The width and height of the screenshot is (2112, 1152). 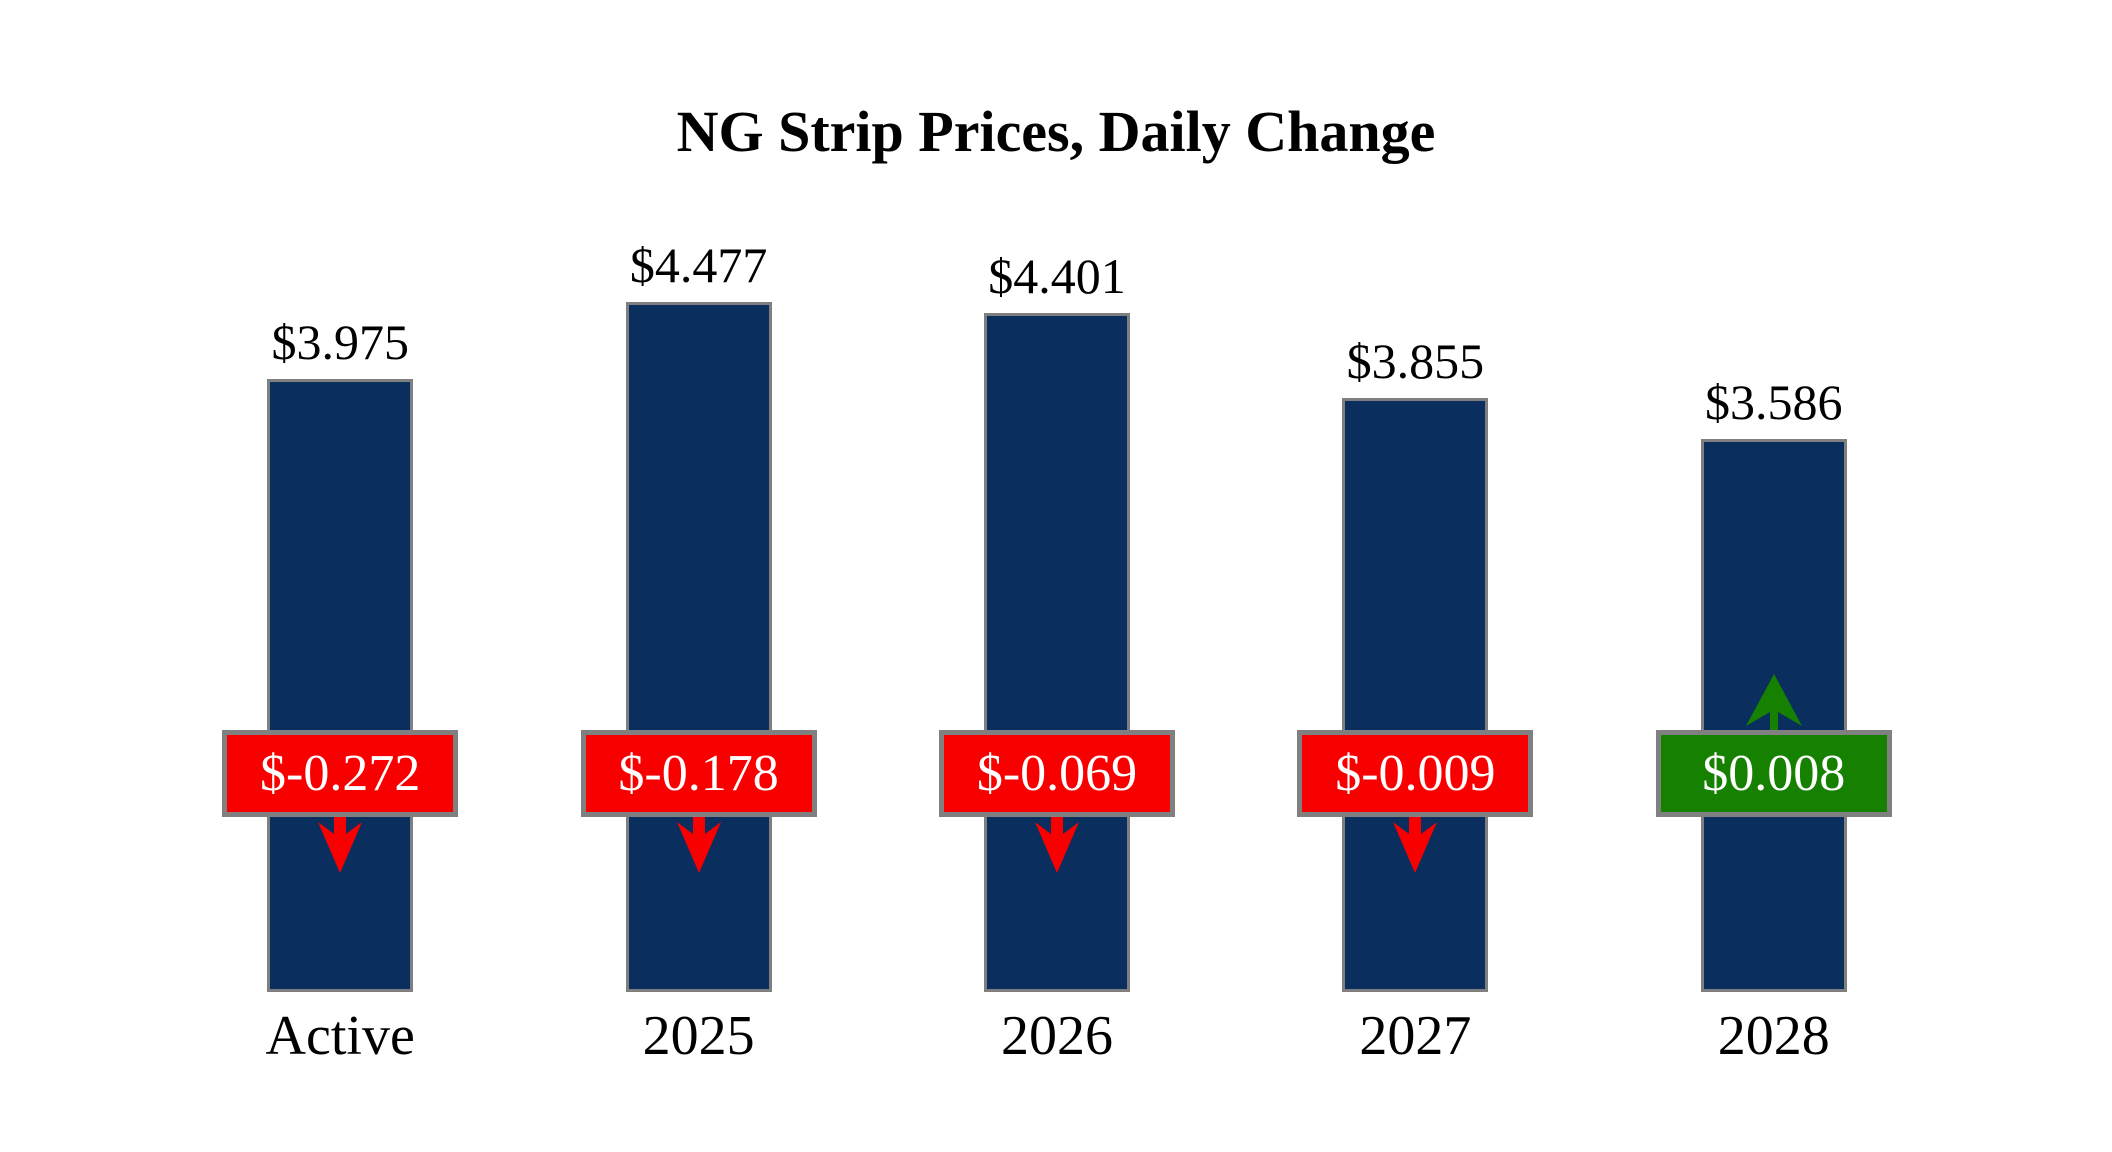 What do you see at coordinates (1056, 1036) in the screenshot?
I see `category-label: 2026` at bounding box center [1056, 1036].